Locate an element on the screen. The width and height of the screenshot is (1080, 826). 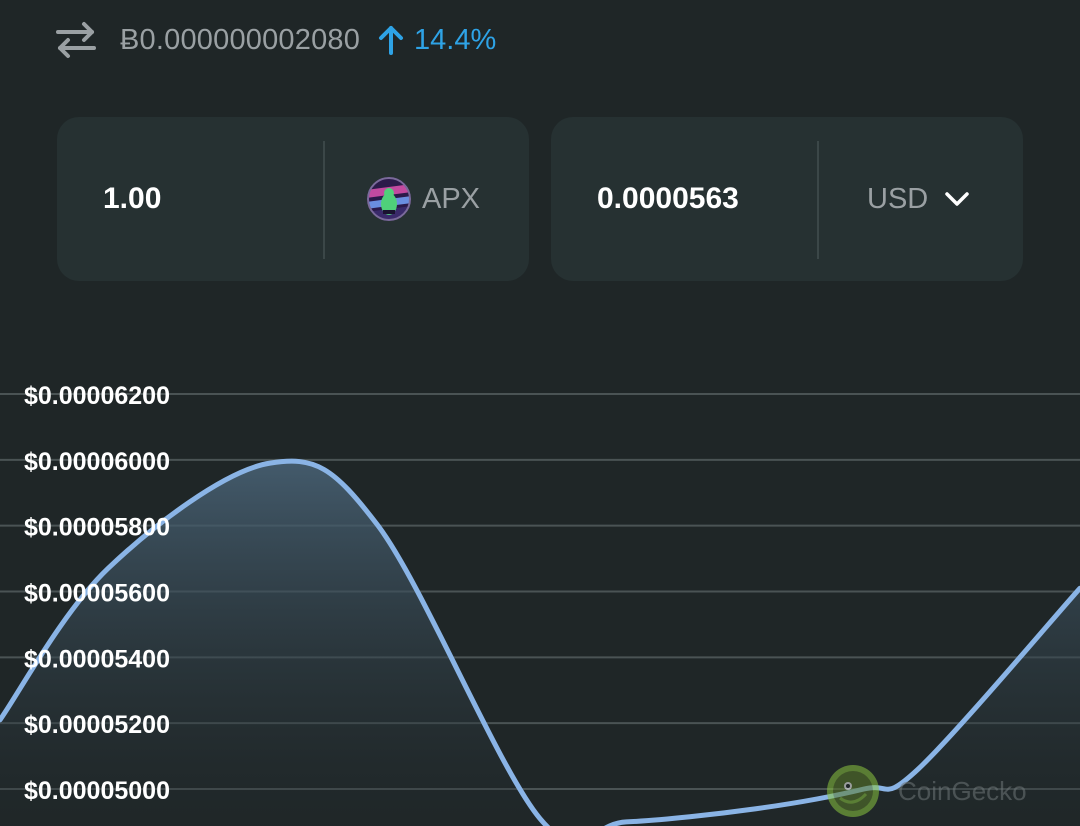
to-card: USD is located at coordinates (787, 199).